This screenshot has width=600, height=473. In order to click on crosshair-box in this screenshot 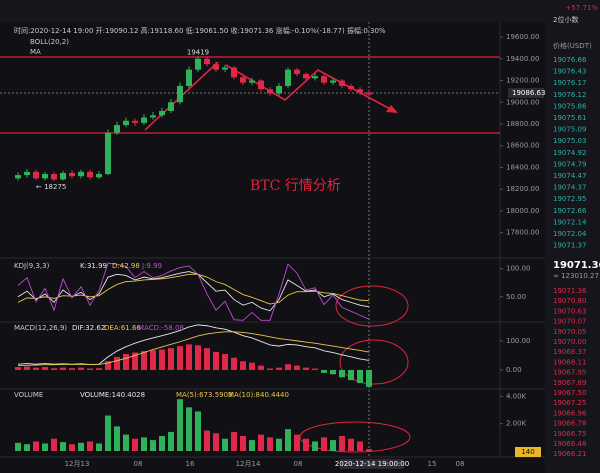, I will do `click(526, 93)`.